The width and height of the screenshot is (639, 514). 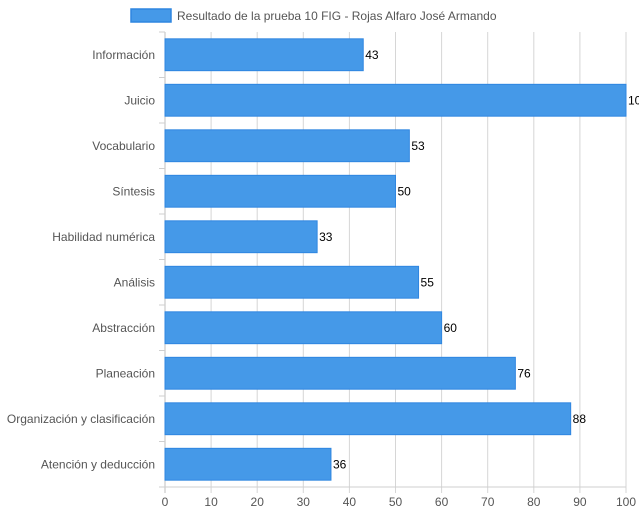 I want to click on category-label: Planeación, so click(x=125, y=373).